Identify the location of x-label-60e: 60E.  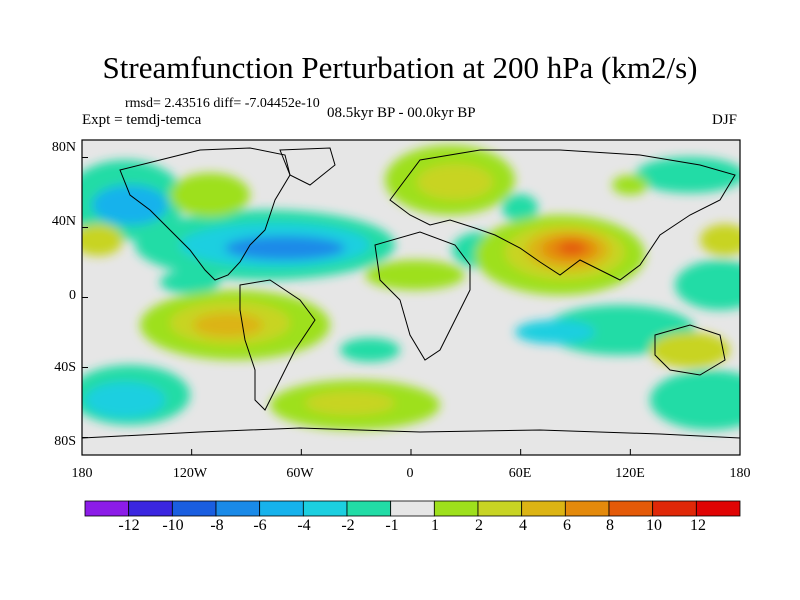
(520, 473).